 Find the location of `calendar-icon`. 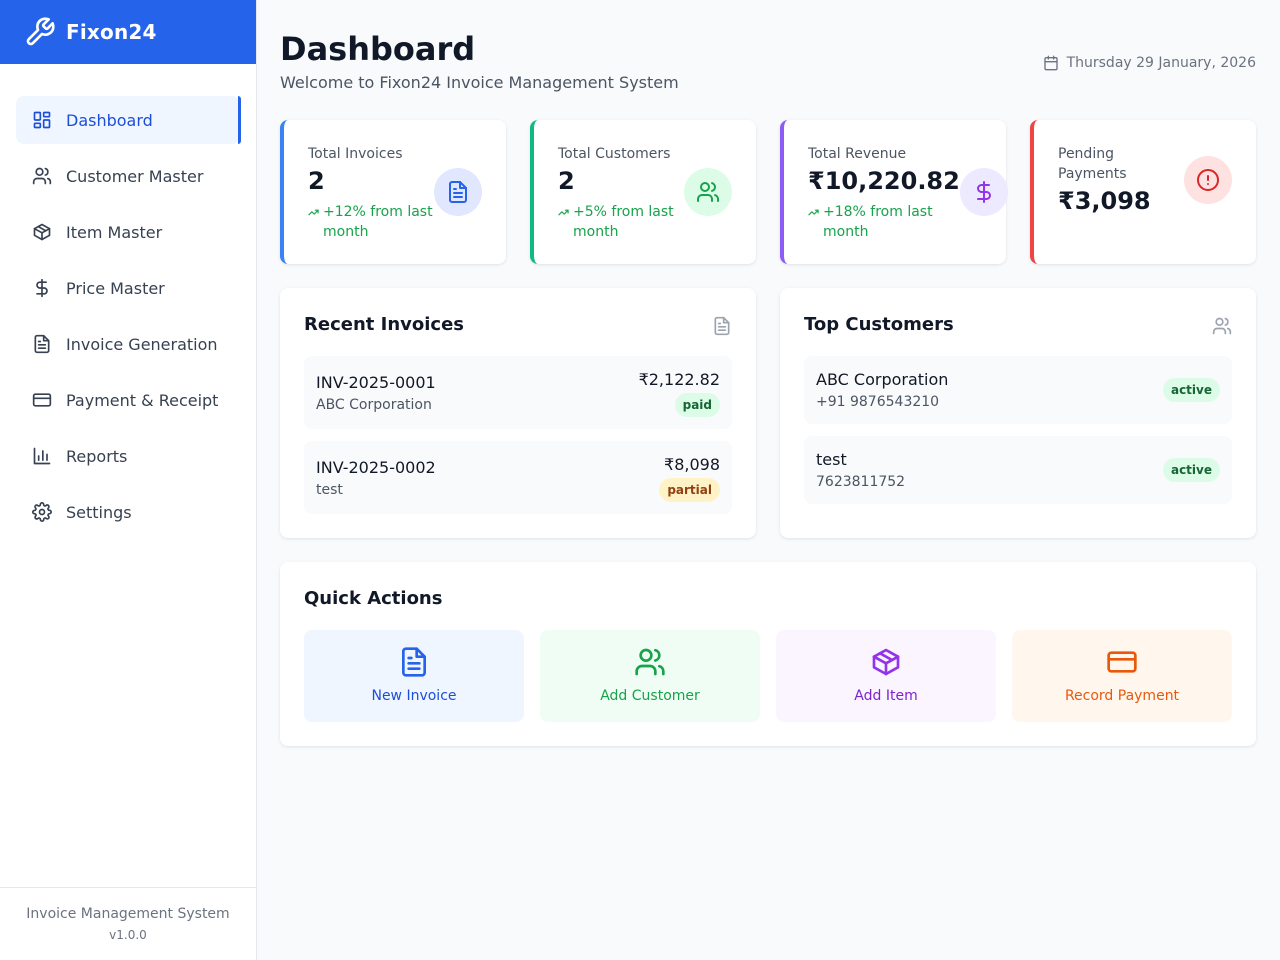

calendar-icon is located at coordinates (1050, 63).